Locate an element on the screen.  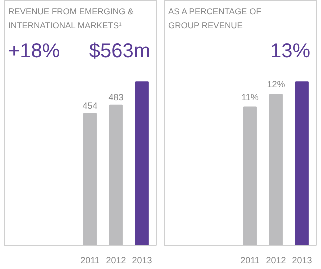
data-label: 12% is located at coordinates (276, 85).